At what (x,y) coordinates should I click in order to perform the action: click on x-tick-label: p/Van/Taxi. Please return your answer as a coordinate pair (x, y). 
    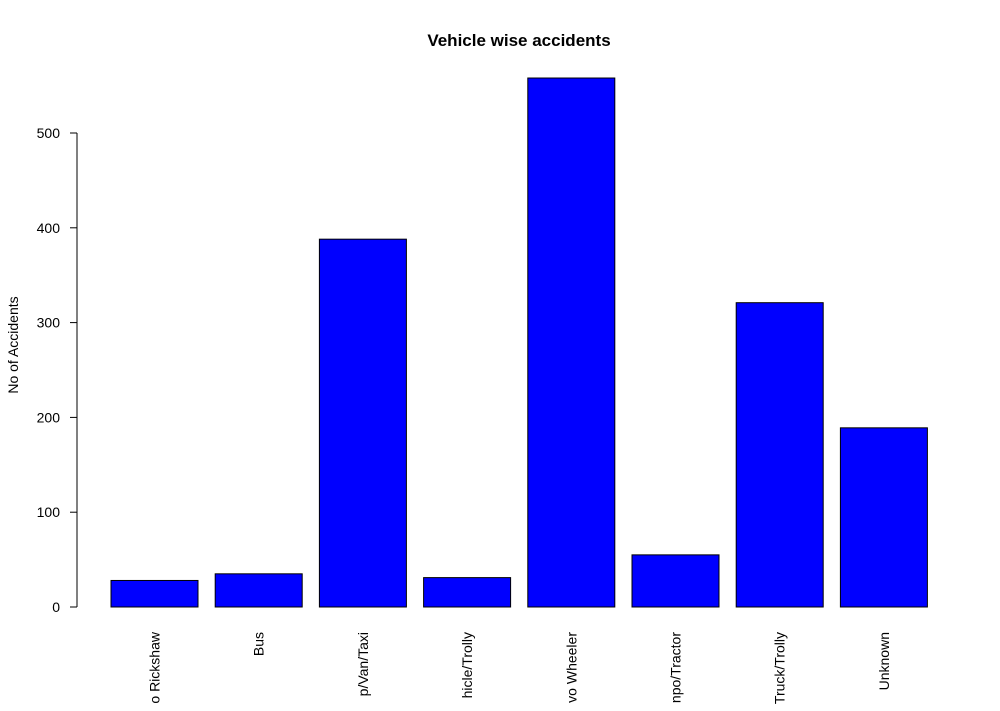
    Looking at the image, I should click on (363, 664).